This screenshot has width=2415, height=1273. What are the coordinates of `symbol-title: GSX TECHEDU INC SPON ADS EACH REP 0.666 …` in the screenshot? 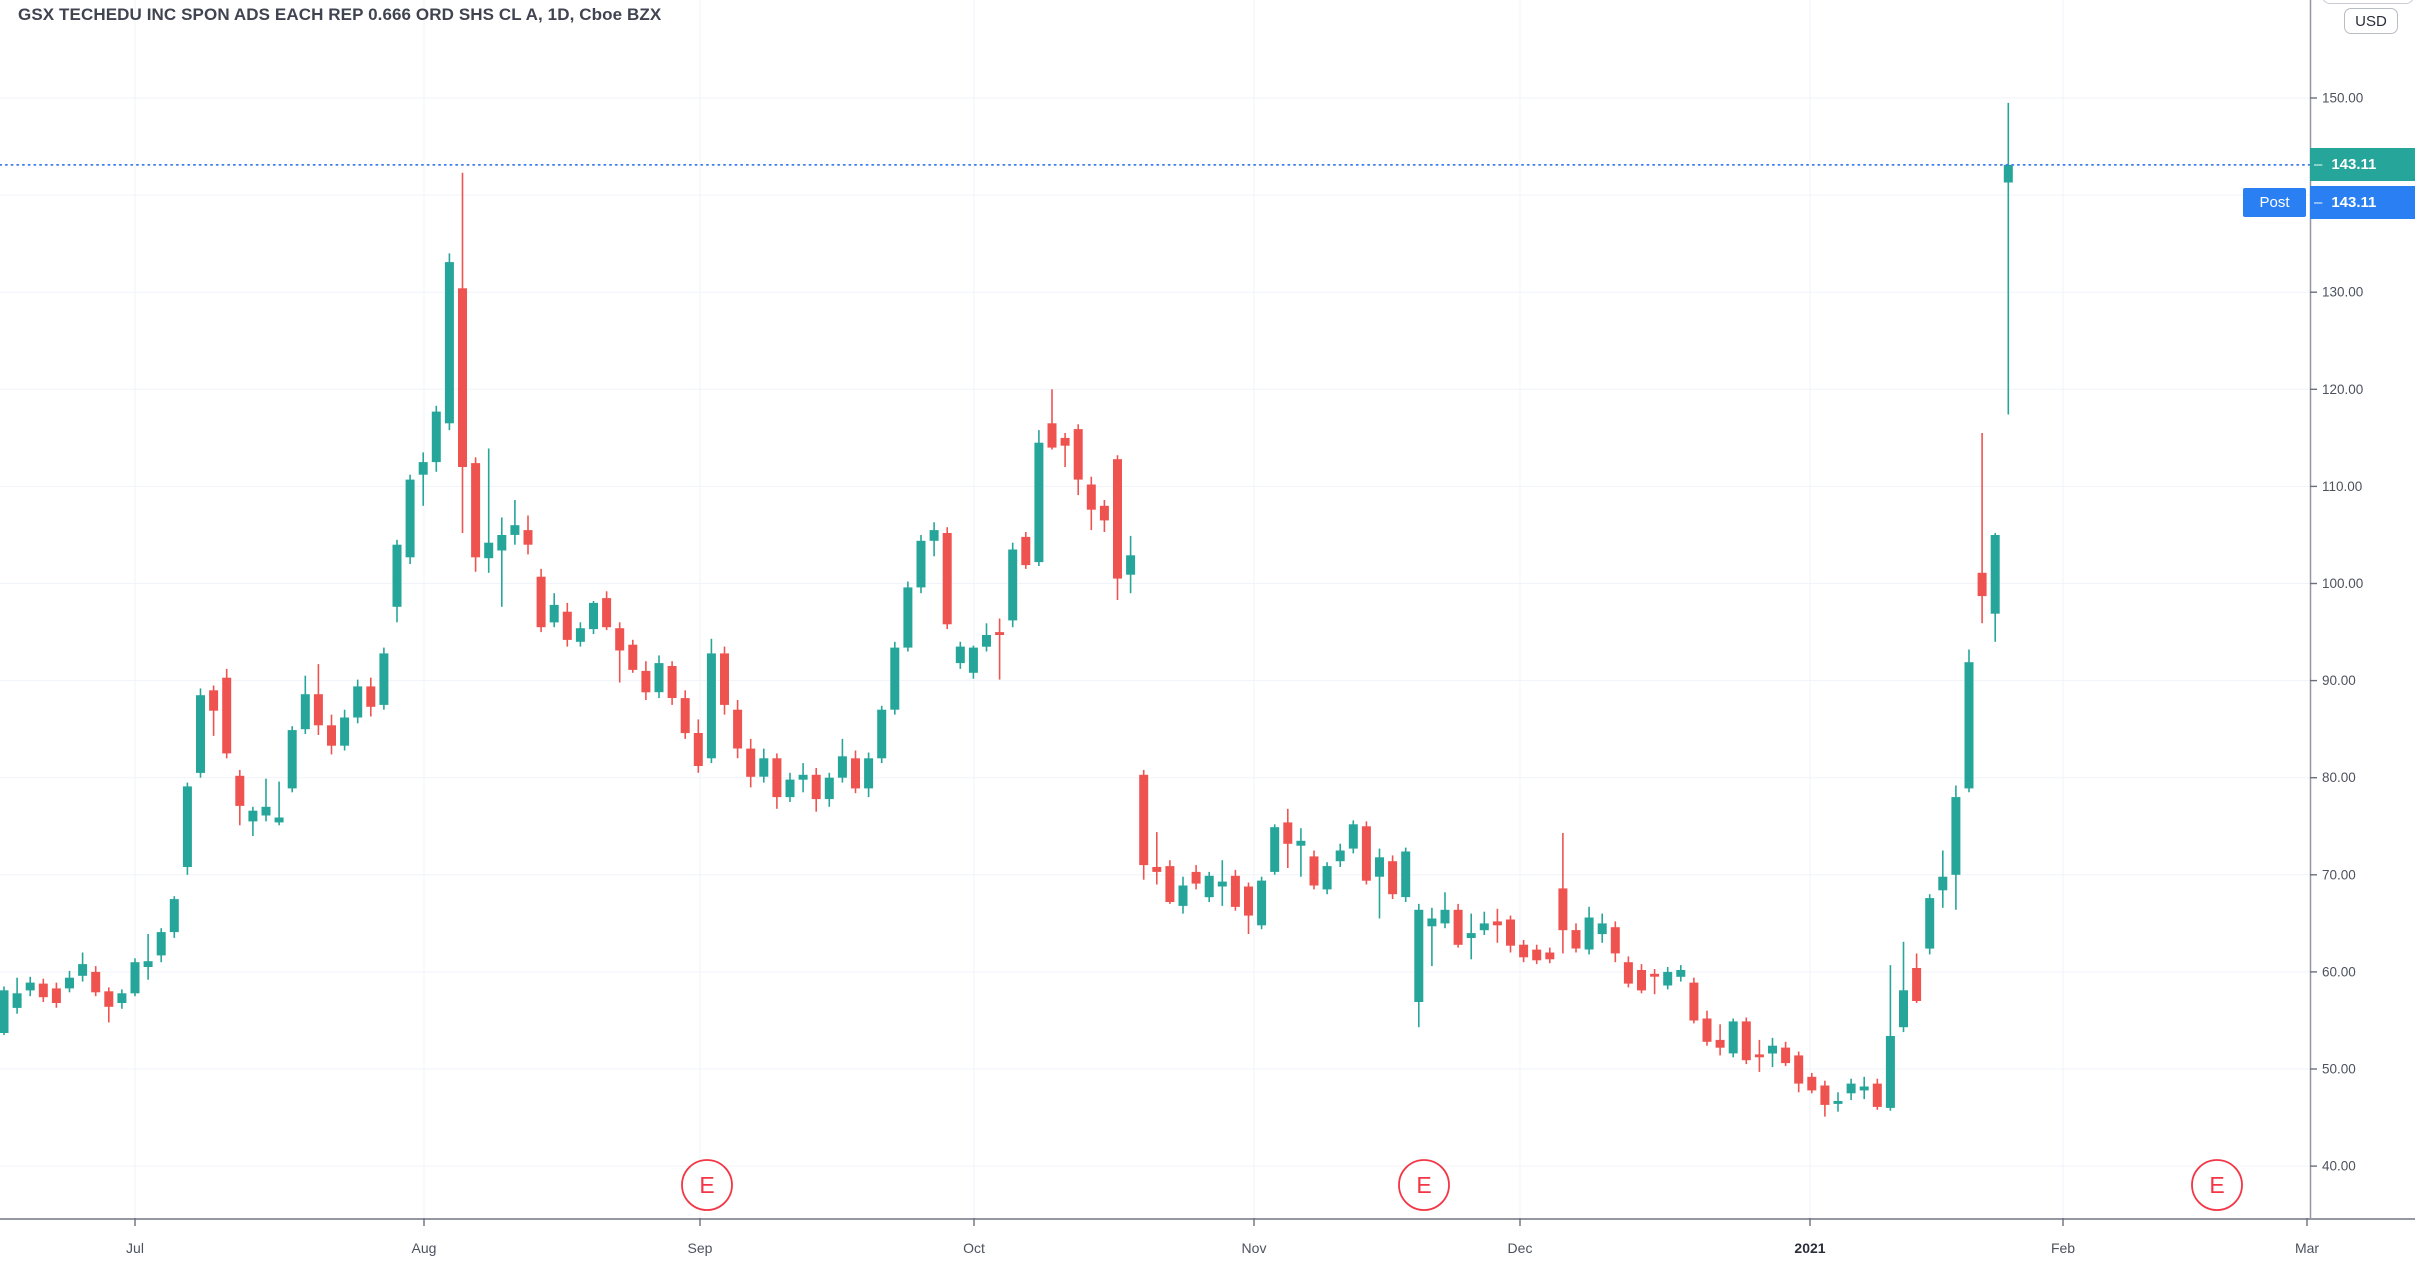 It's located at (340, 14).